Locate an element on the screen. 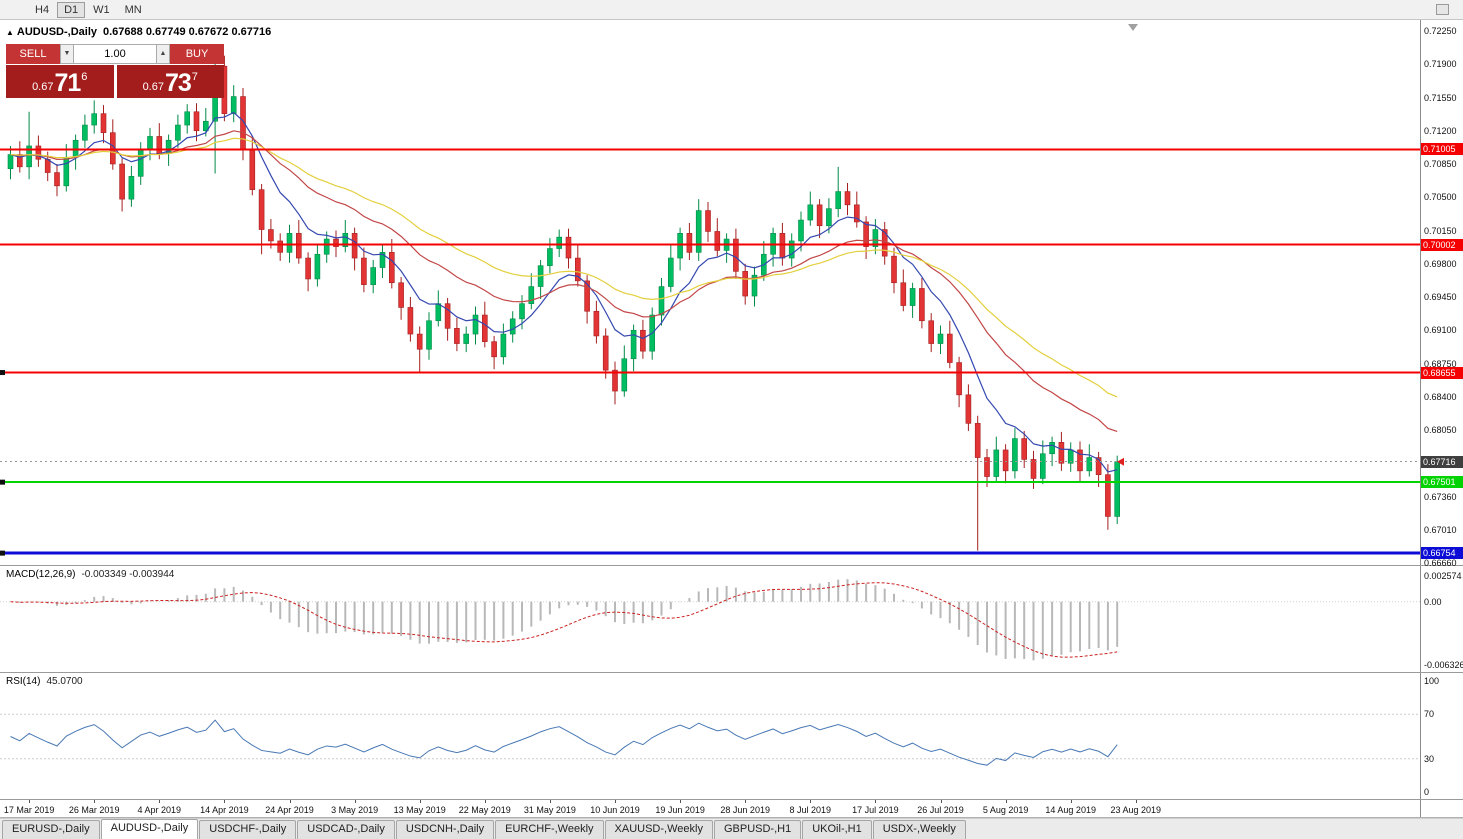 The height and width of the screenshot is (839, 1463). price-tick: 0.69800 is located at coordinates (1440, 263).